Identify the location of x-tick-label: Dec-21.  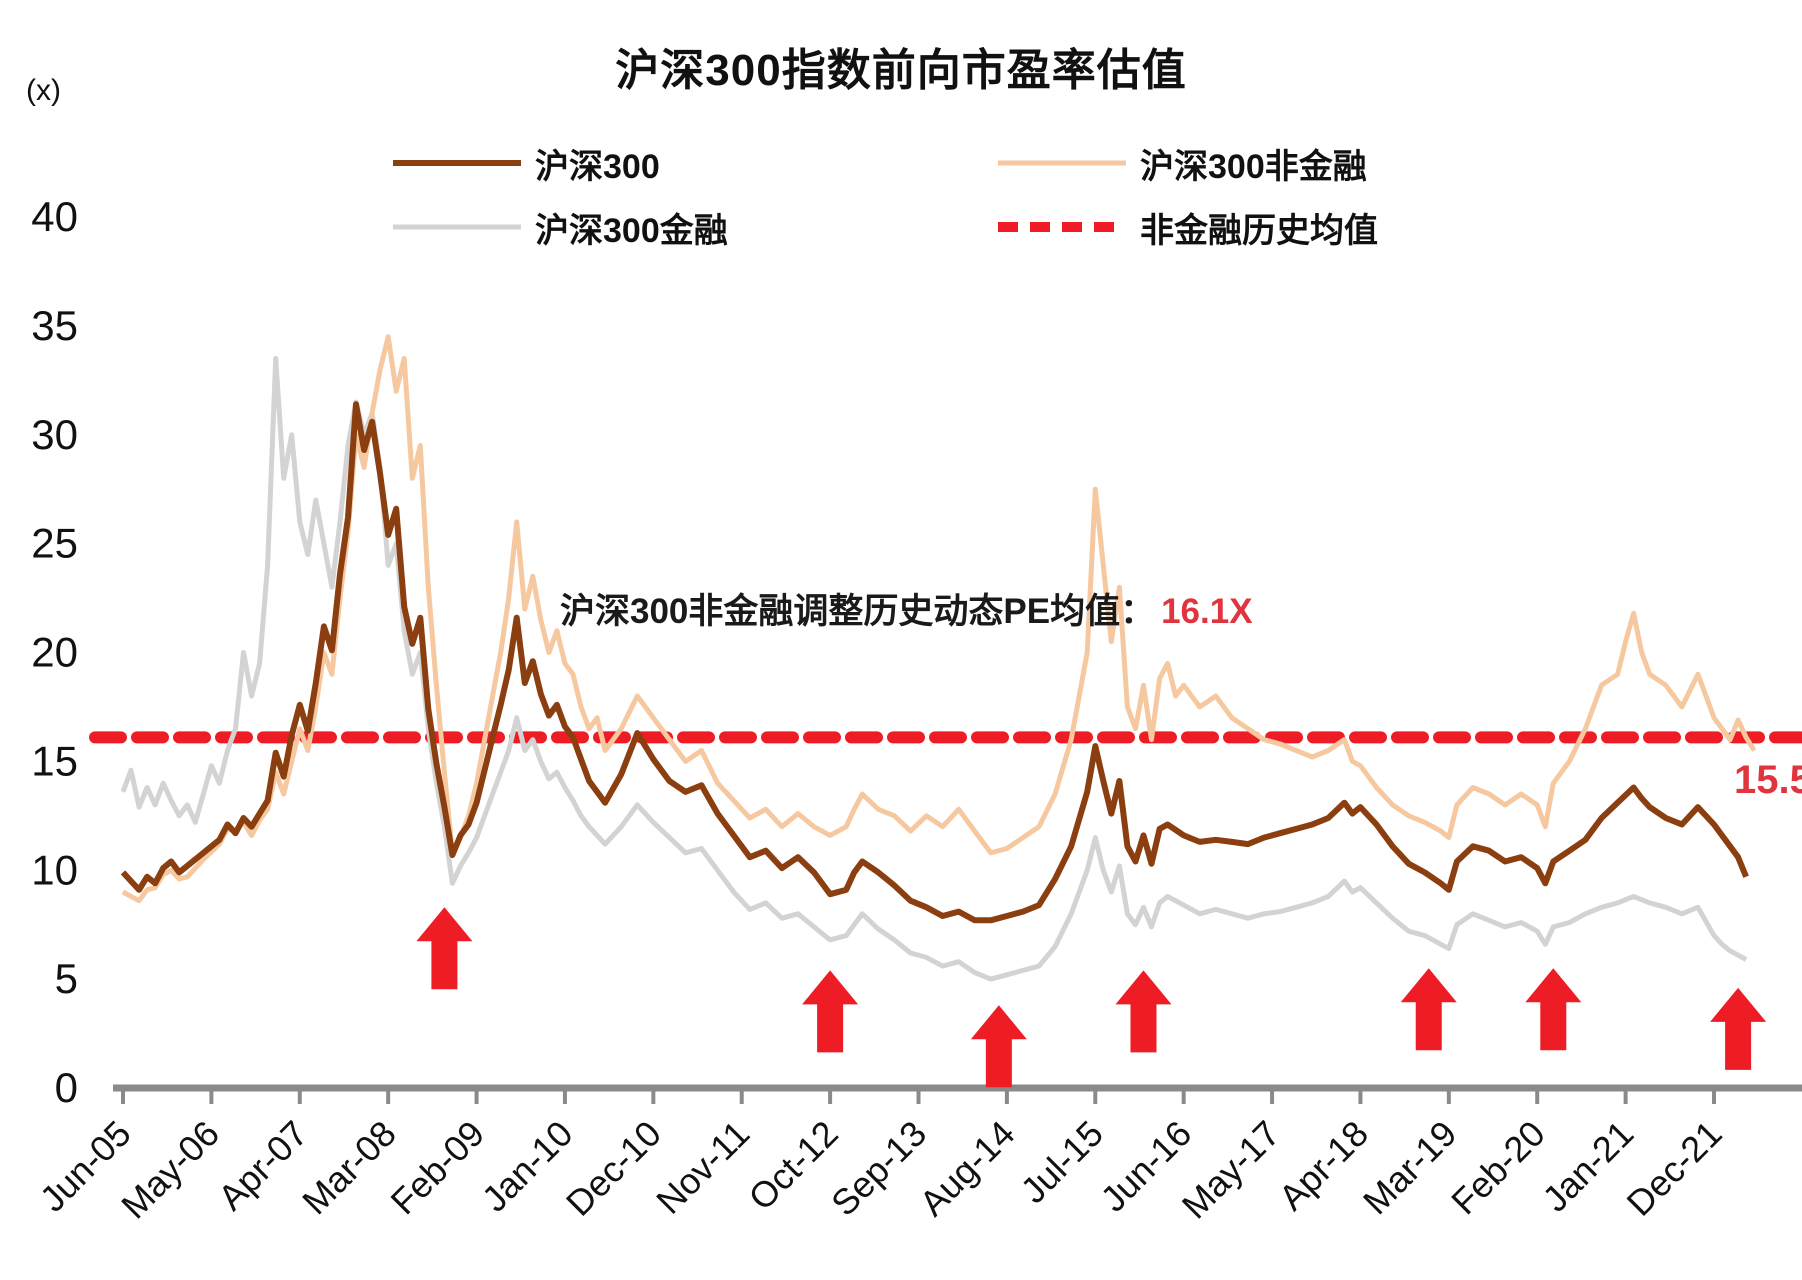
(1674, 1168).